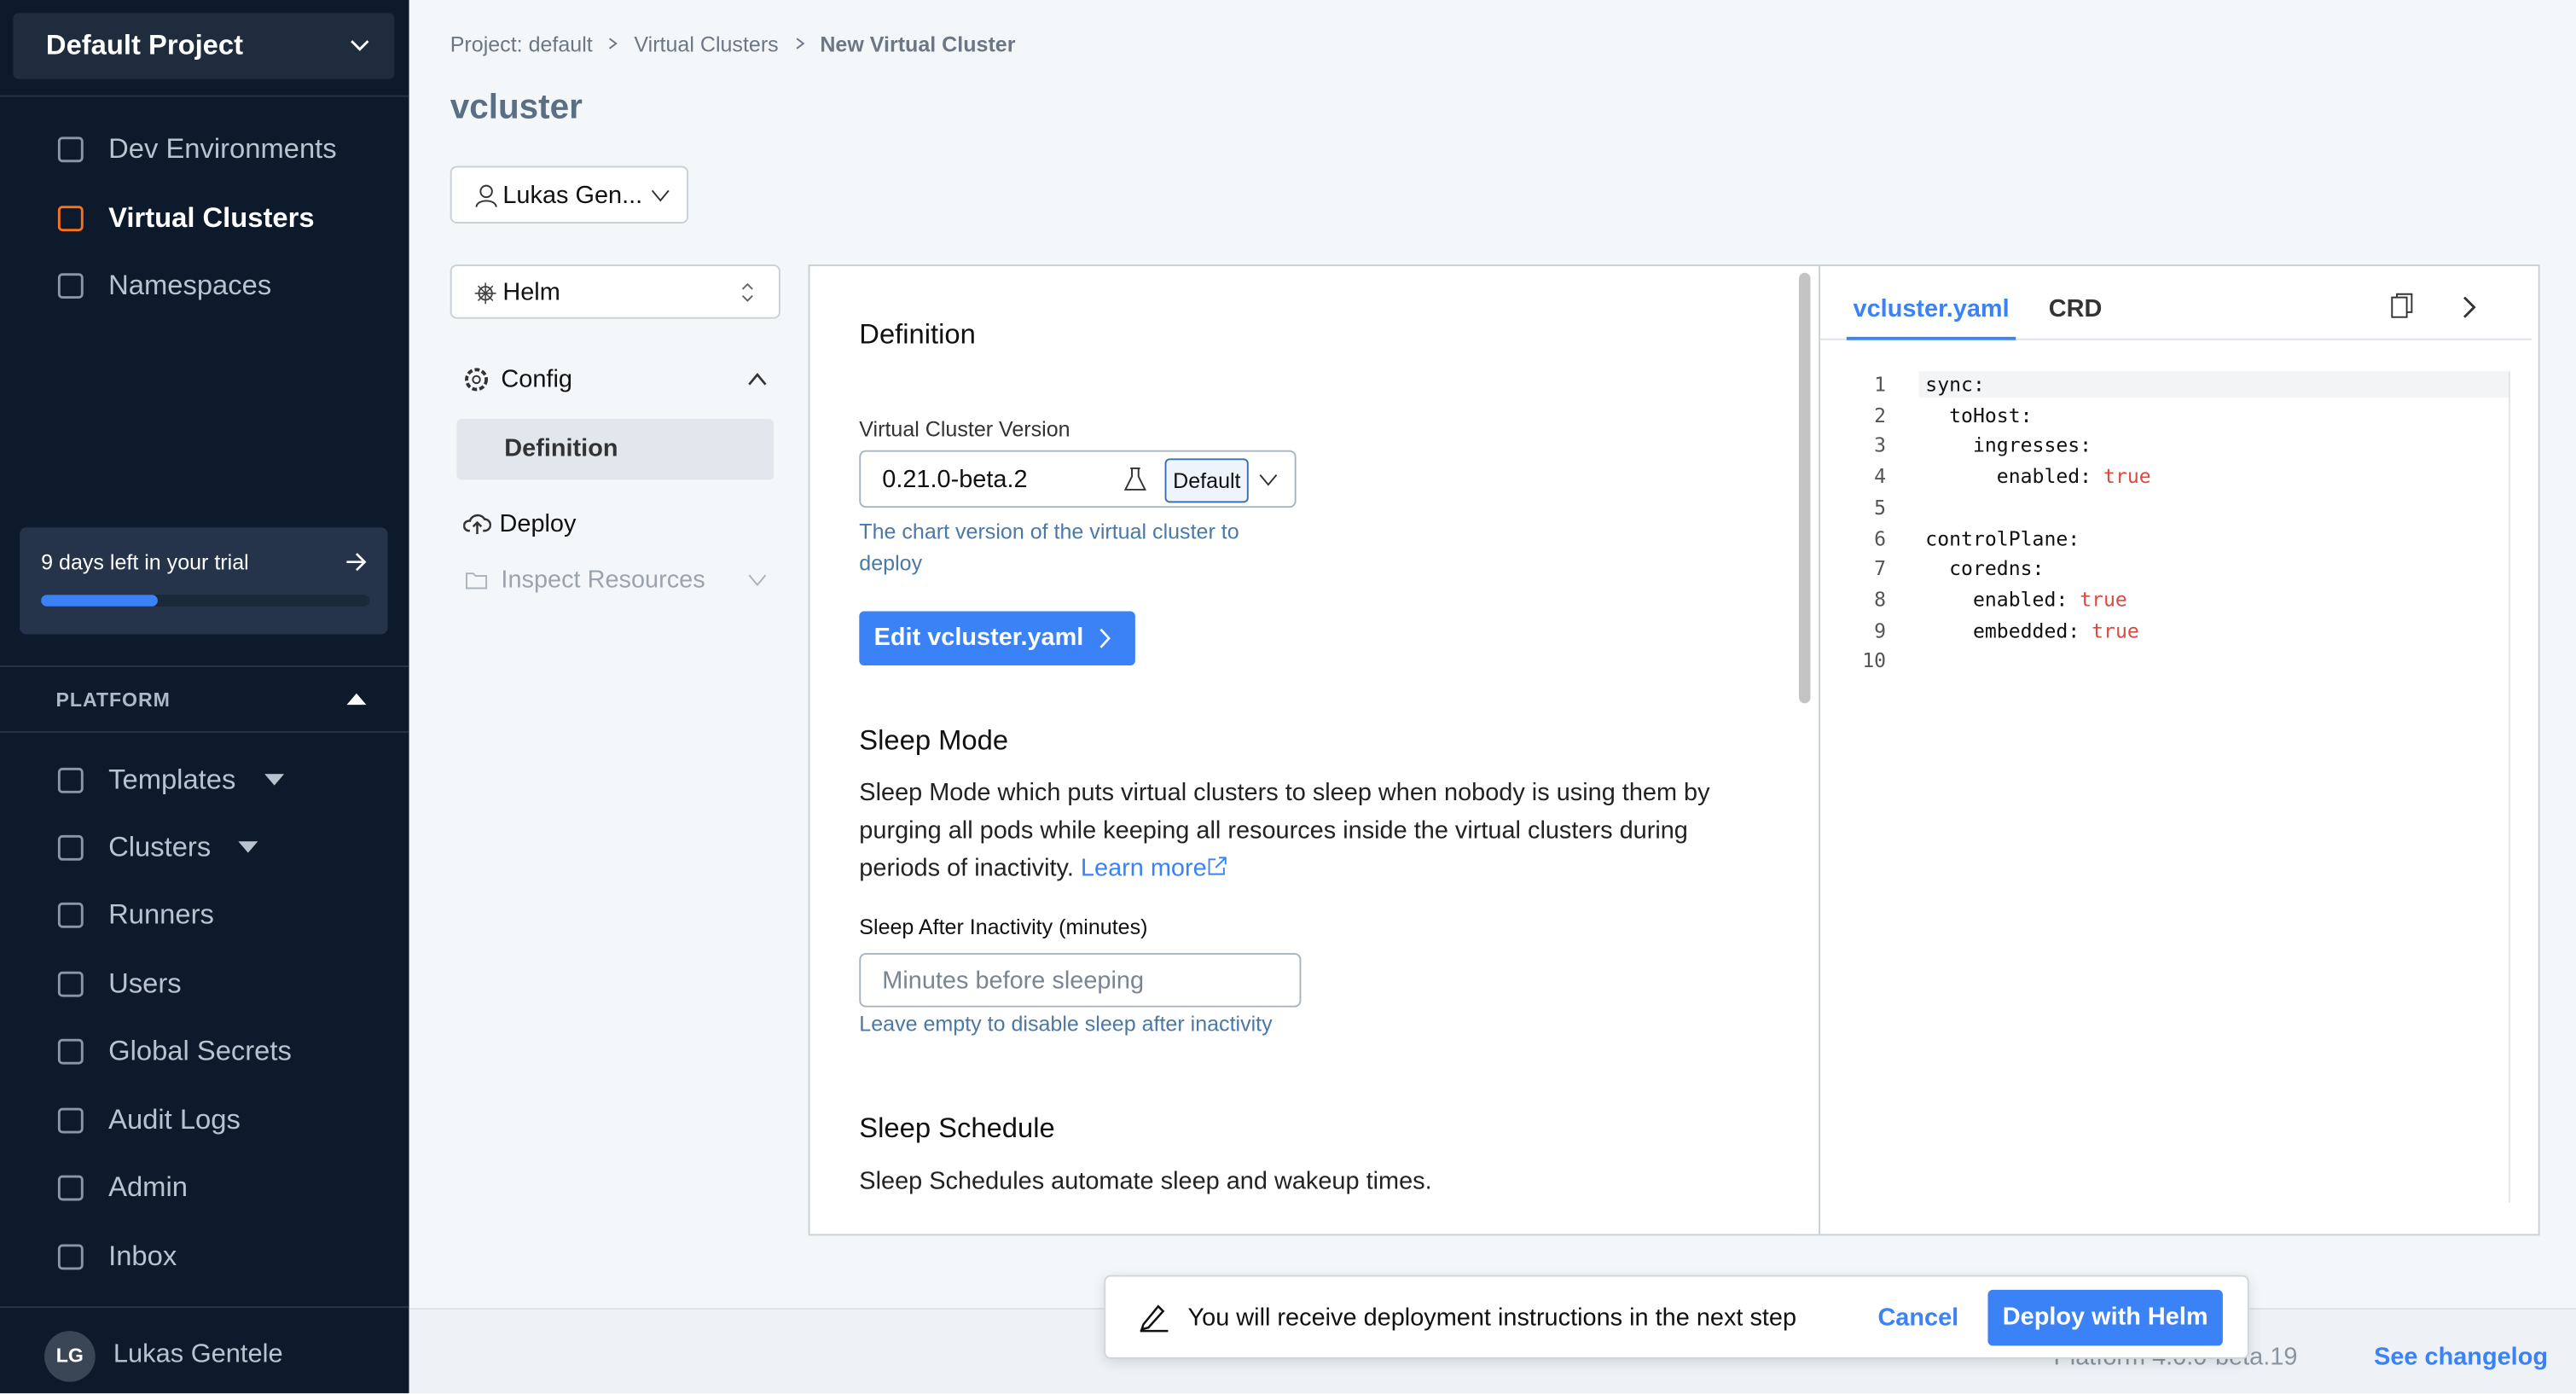 The width and height of the screenshot is (2576, 1394). What do you see at coordinates (148, 1187) in the screenshot?
I see `nav-item: Admin` at bounding box center [148, 1187].